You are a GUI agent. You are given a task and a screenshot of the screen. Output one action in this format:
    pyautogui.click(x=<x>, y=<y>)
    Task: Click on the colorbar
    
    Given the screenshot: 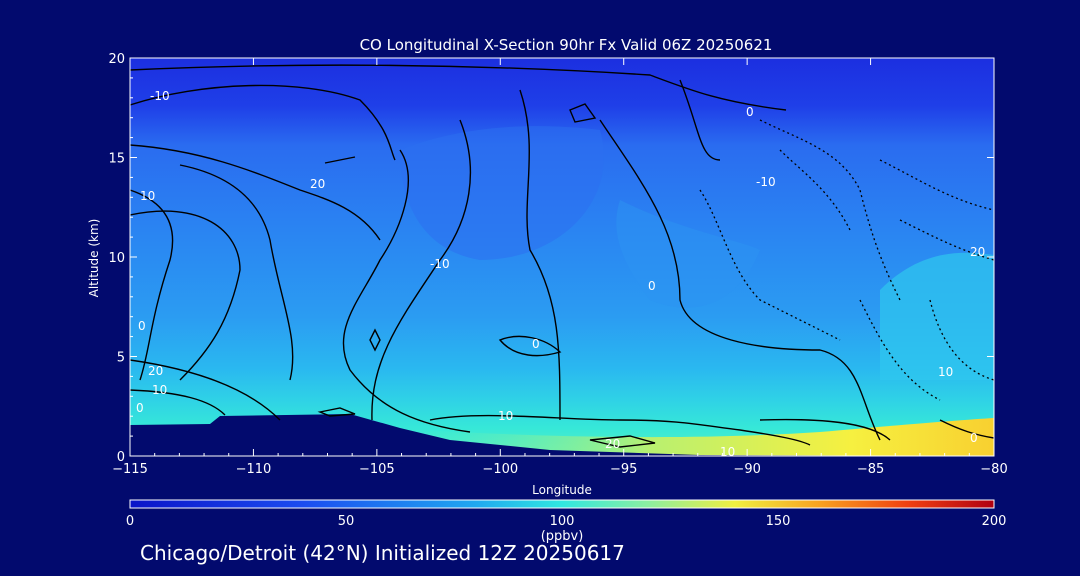 What is the action you would take?
    pyautogui.click(x=562, y=504)
    